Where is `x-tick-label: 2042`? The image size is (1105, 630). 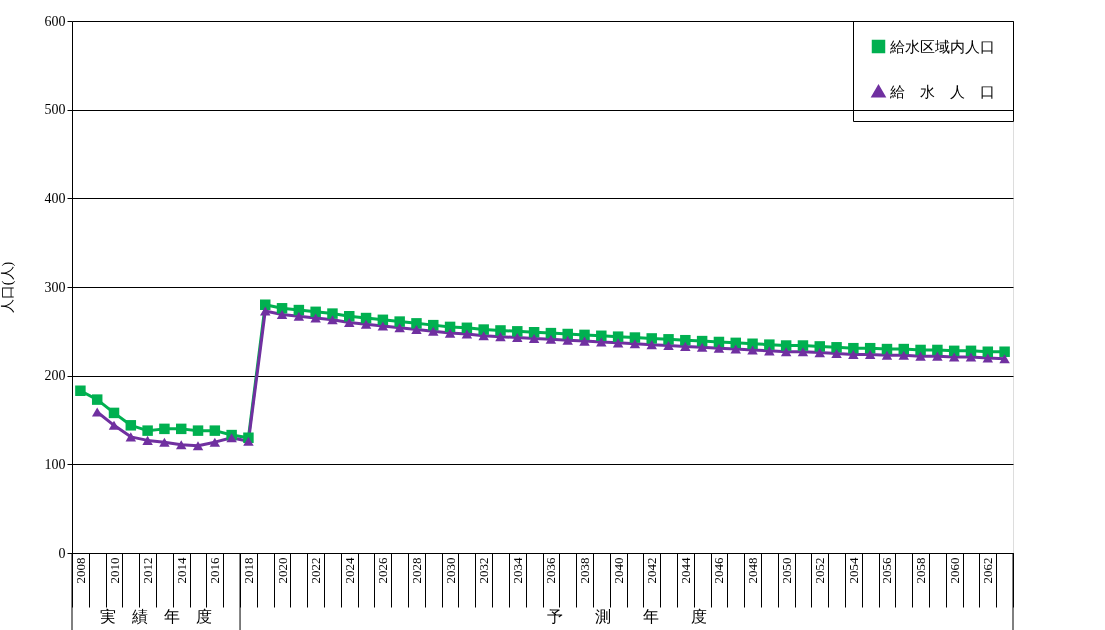 x-tick-label: 2042 is located at coordinates (652, 570).